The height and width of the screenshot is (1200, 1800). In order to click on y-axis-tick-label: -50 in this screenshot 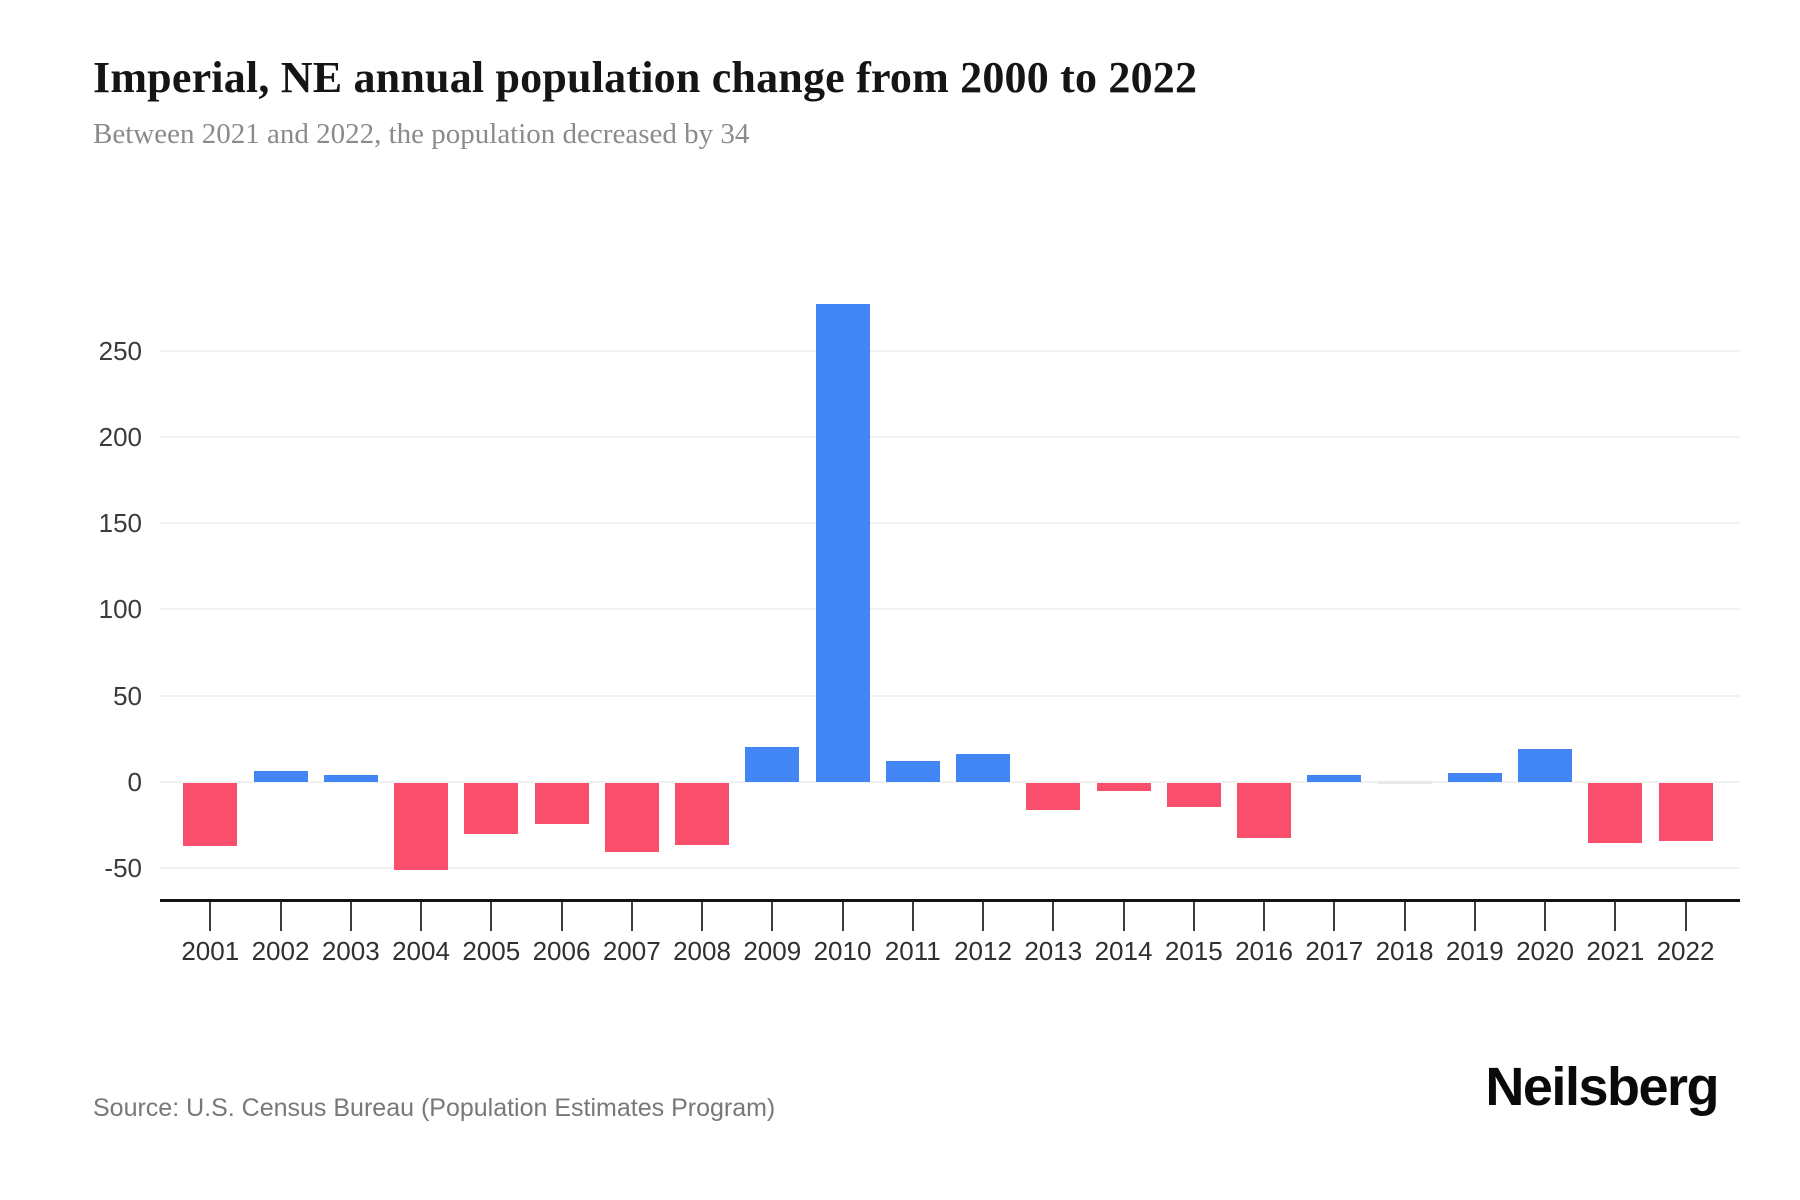, I will do `click(123, 867)`.